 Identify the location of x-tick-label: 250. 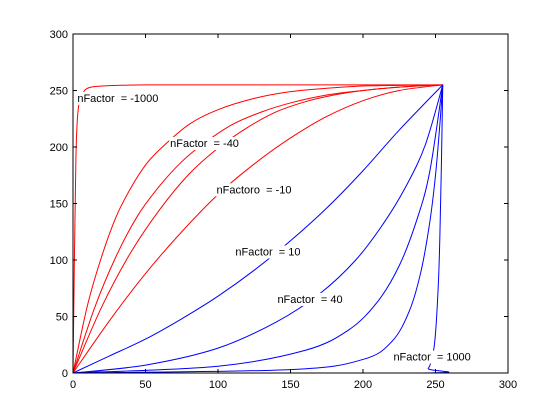
(435, 385).